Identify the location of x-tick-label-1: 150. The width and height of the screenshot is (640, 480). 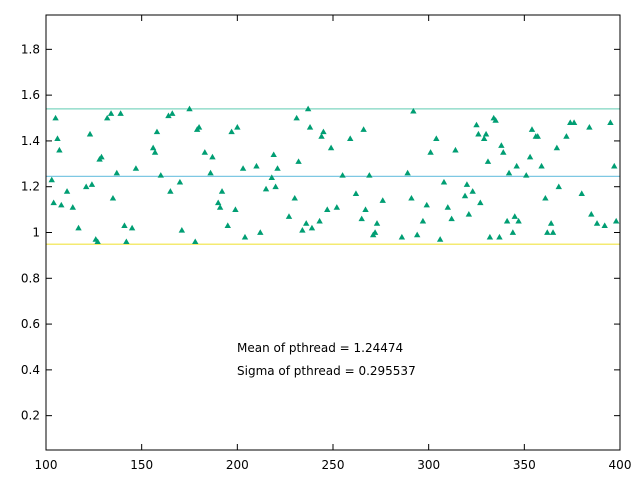
(141, 465).